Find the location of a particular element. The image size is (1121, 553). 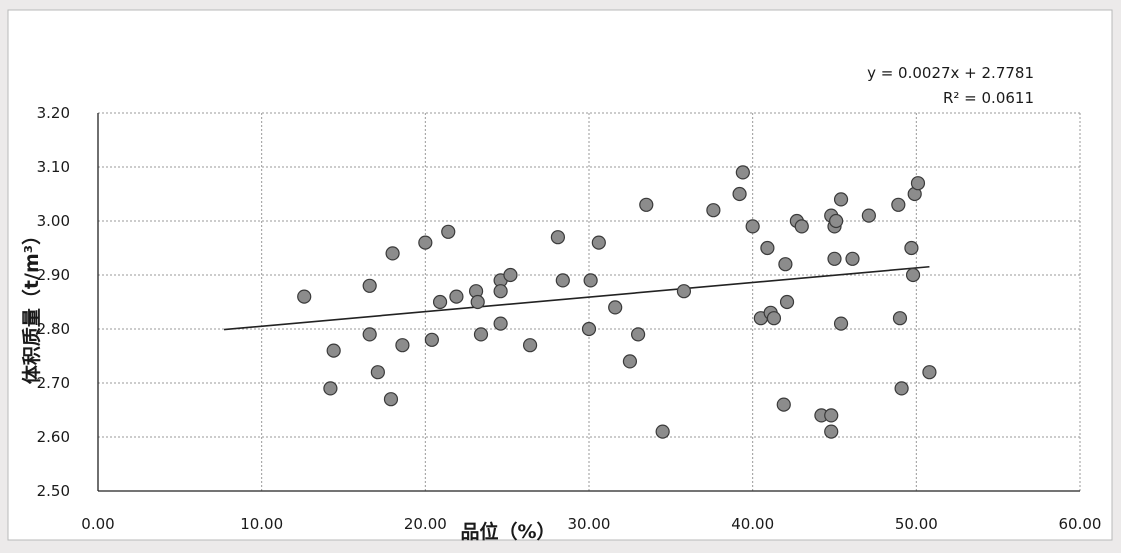

y-tick-label: 3.20 is located at coordinates (53, 113).